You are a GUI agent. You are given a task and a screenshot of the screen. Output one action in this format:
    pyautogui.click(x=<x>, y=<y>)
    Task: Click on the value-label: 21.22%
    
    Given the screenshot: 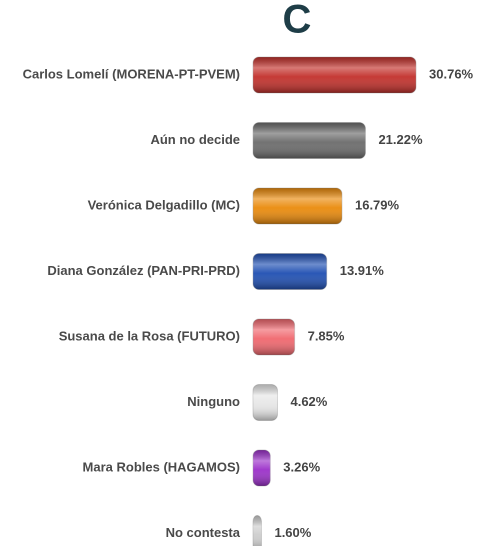 What is the action you would take?
    pyautogui.click(x=400, y=139)
    